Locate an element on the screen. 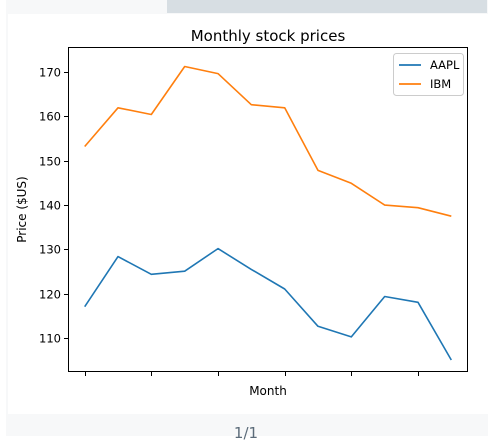 The width and height of the screenshot is (492, 442). legend-label-aapl: AAPL is located at coordinates (445, 65).